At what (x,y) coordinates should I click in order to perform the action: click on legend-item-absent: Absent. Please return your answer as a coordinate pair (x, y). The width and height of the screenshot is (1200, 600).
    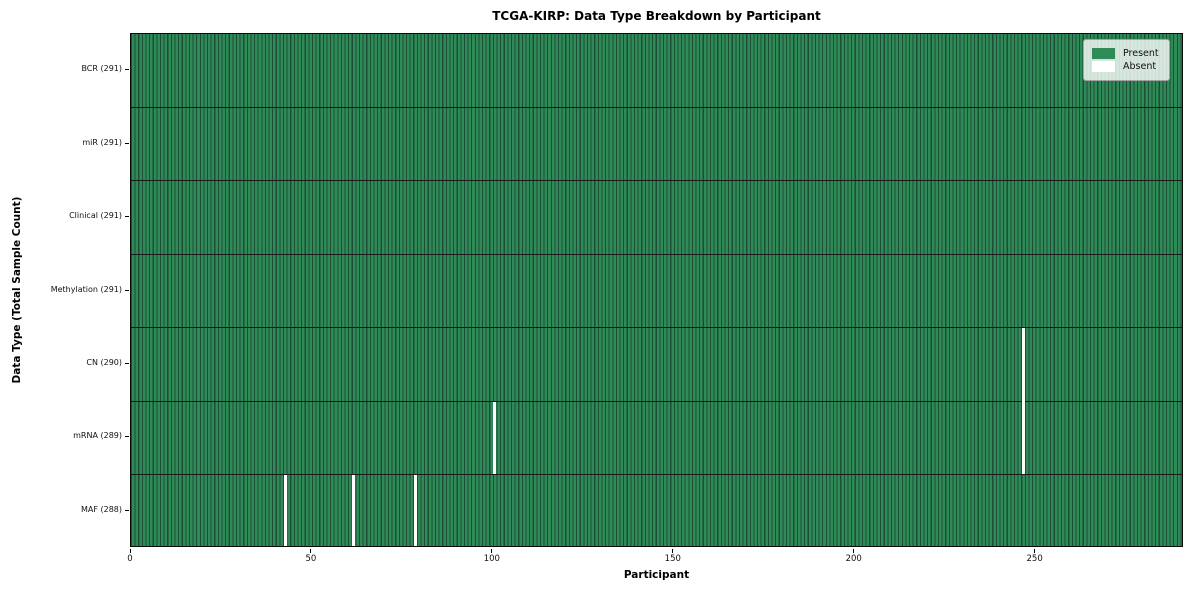
    Looking at the image, I should click on (1125, 66).